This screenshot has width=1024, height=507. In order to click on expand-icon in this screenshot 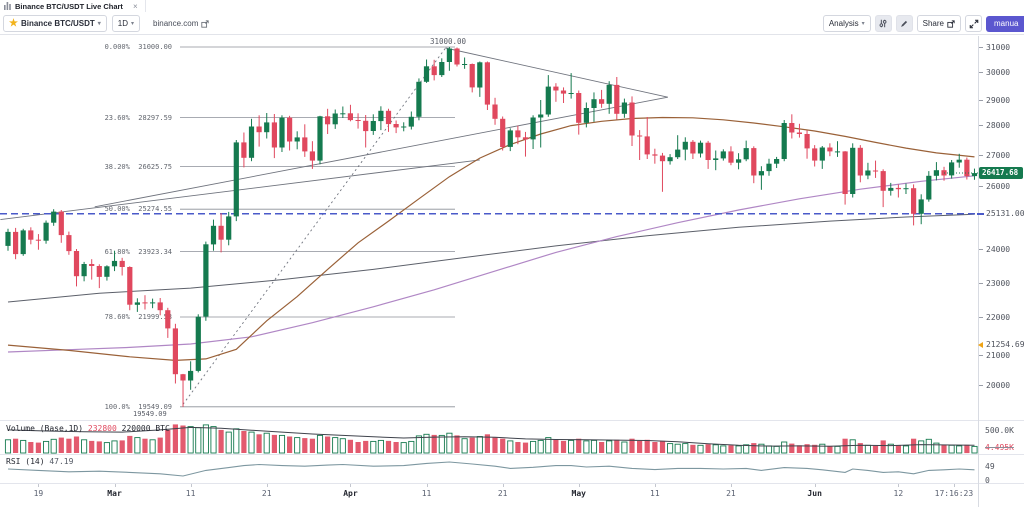, I will do `click(973, 23)`.